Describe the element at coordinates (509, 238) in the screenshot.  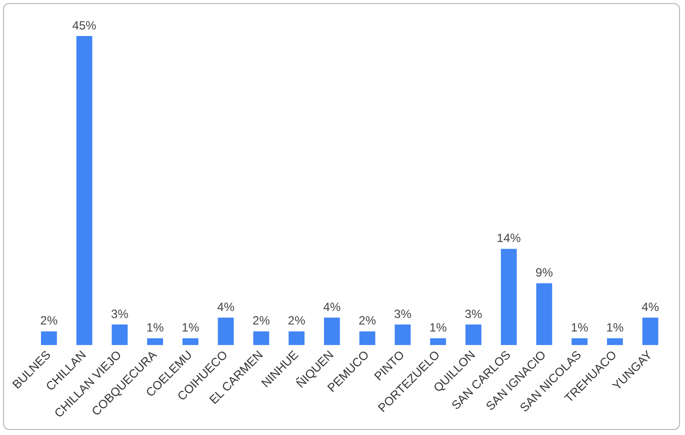
I see `data-label: 14%` at that location.